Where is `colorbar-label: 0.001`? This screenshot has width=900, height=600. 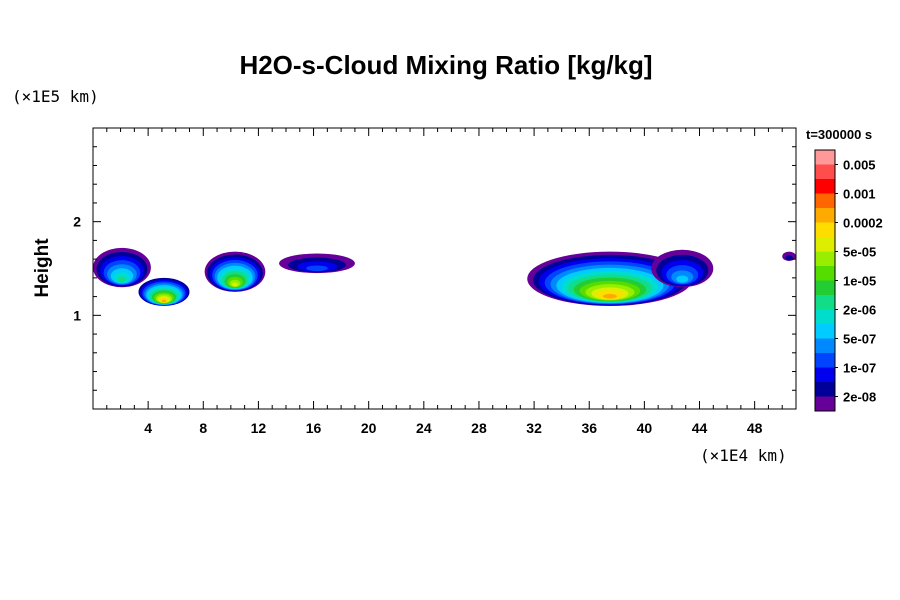 colorbar-label: 0.001 is located at coordinates (859, 194).